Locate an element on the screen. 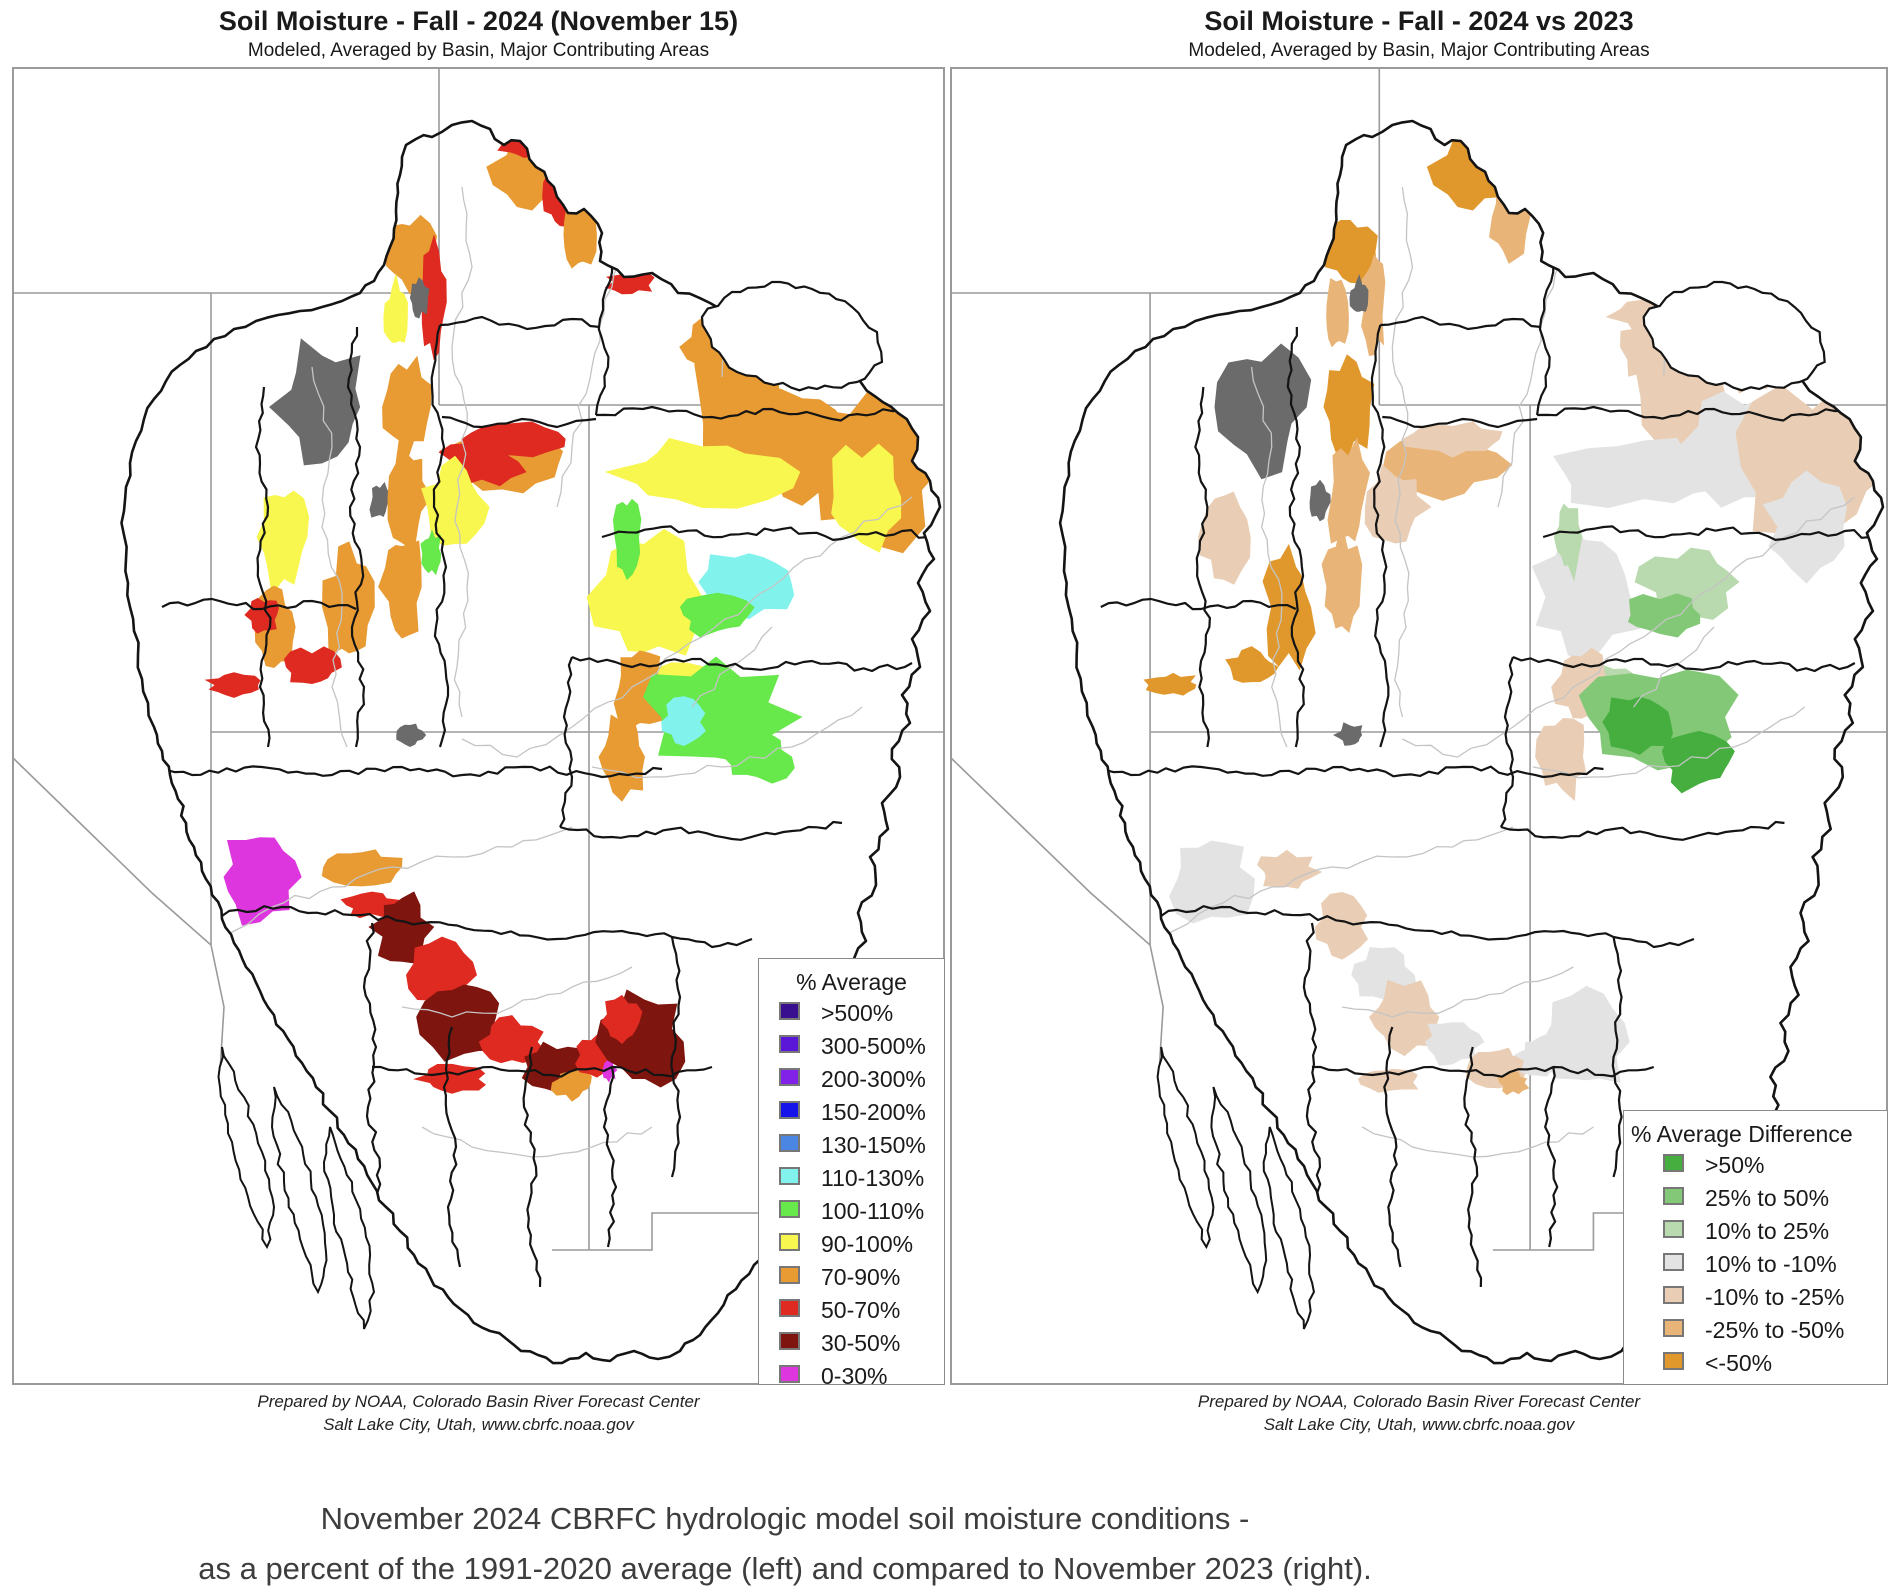 The image size is (1894, 1596). legend-item: 300-500% is located at coordinates (851, 1045).